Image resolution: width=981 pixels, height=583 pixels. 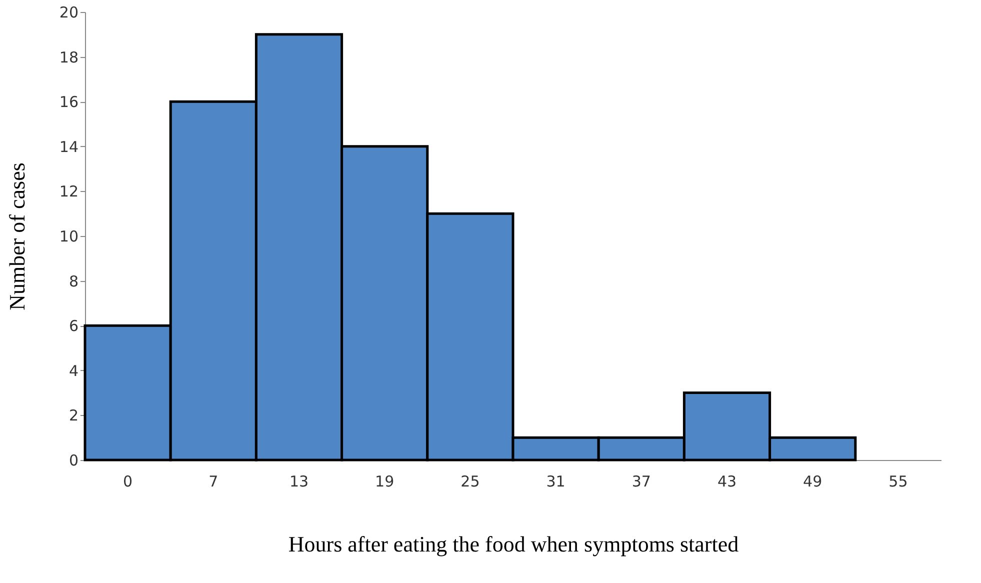 I want to click on x-tick-label: 19, so click(x=384, y=481).